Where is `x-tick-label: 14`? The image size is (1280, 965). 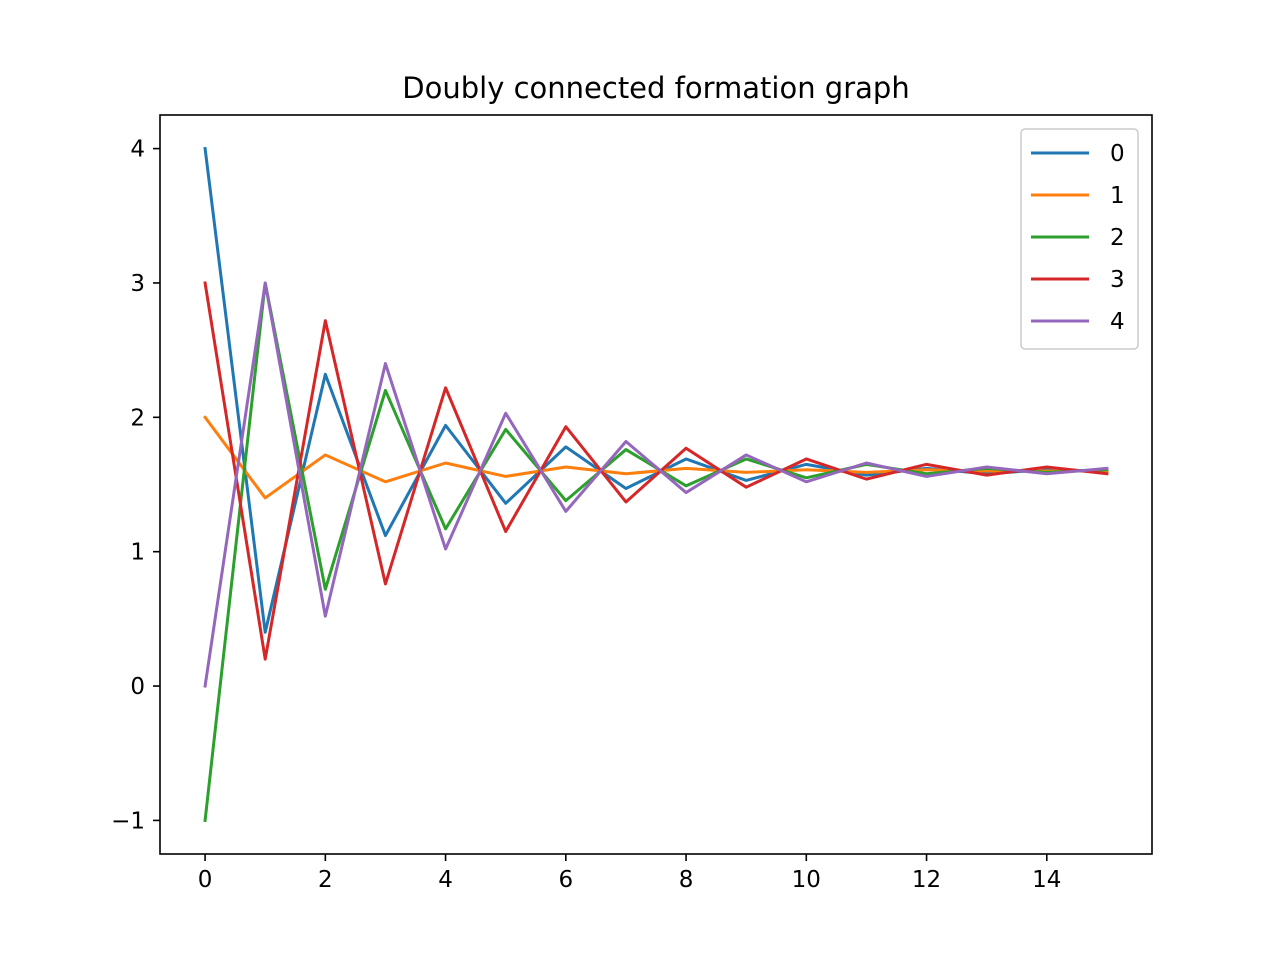 x-tick-label: 14 is located at coordinates (1046, 880).